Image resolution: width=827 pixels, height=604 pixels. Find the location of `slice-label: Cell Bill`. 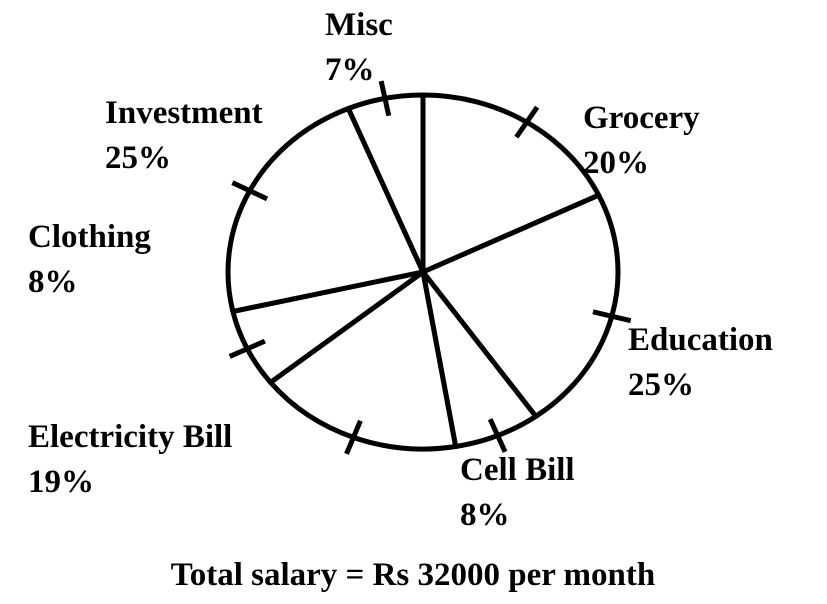

slice-label: Cell Bill is located at coordinates (517, 470).